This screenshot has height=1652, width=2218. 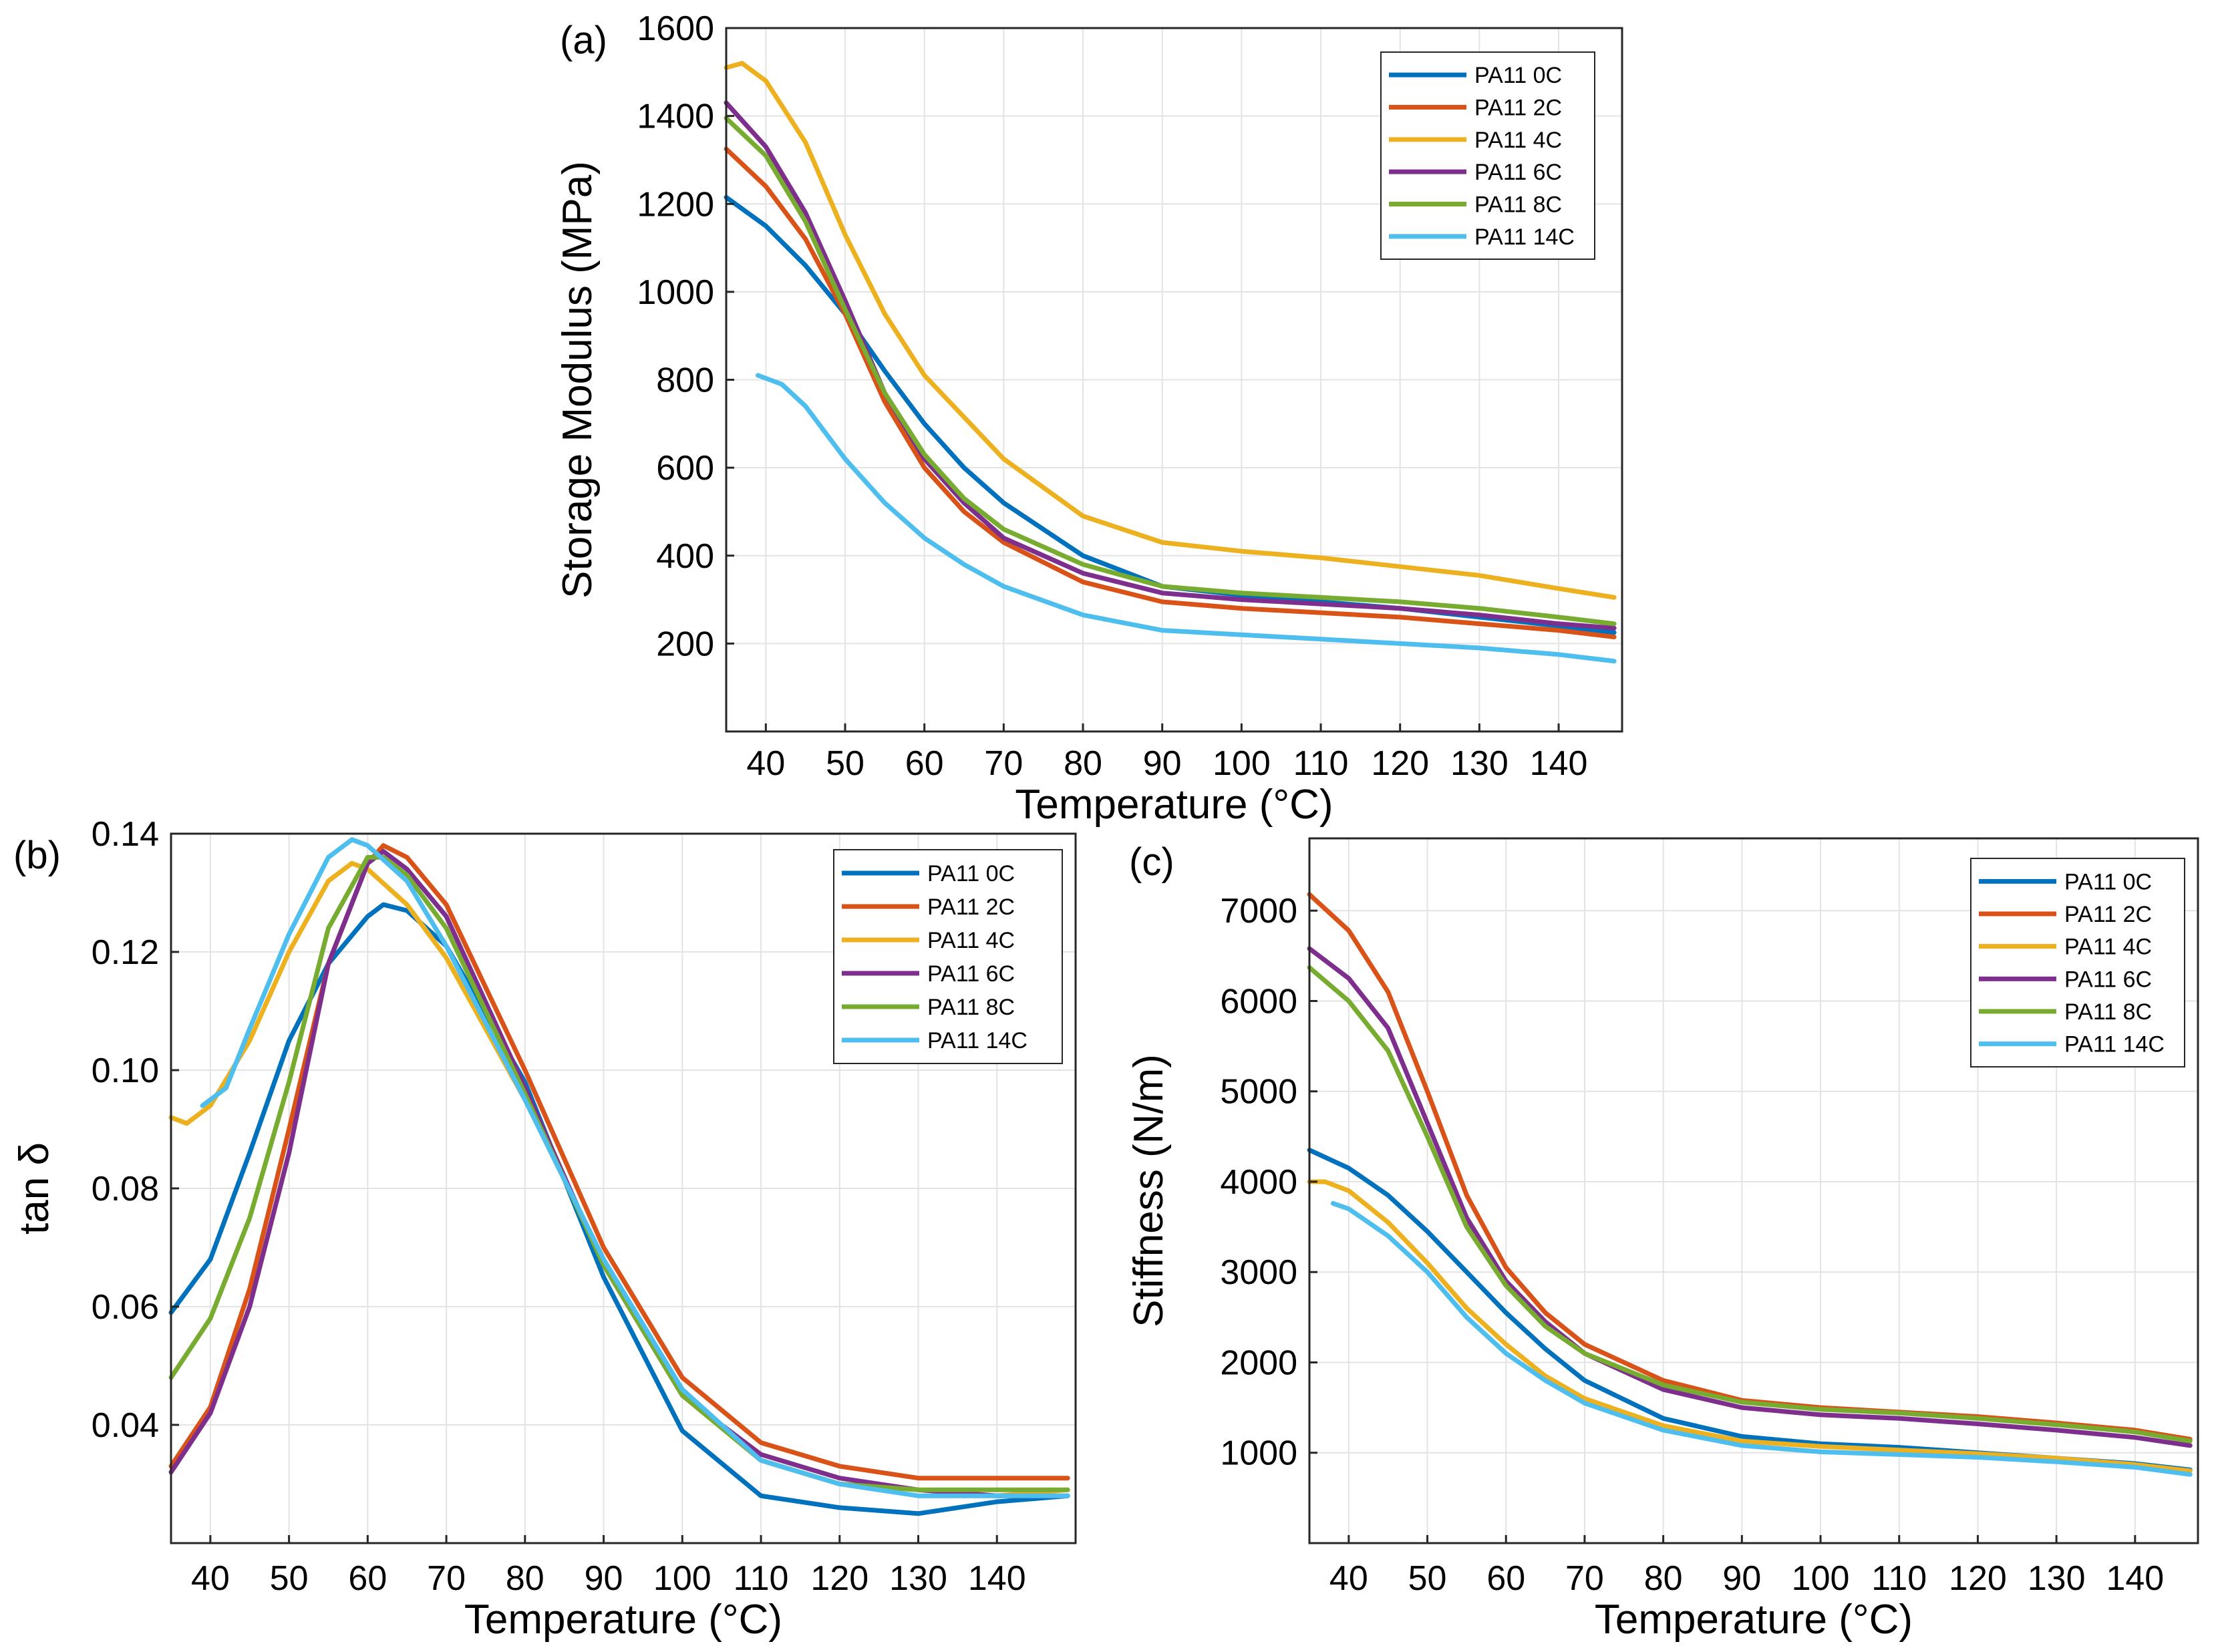 I want to click on y-tick-label: 400, so click(x=685, y=556).